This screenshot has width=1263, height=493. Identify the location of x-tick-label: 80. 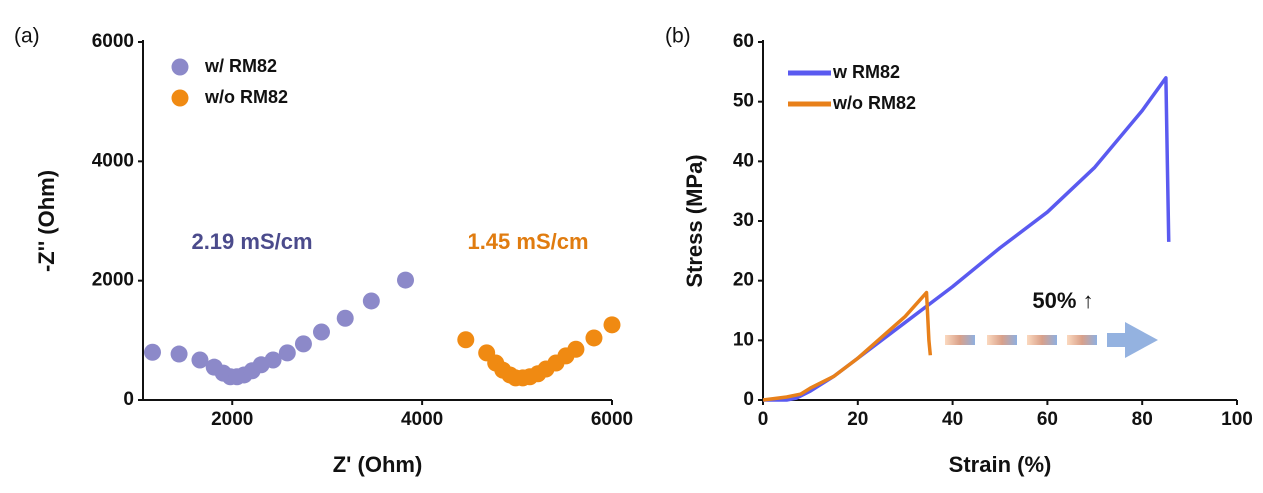
(1142, 419).